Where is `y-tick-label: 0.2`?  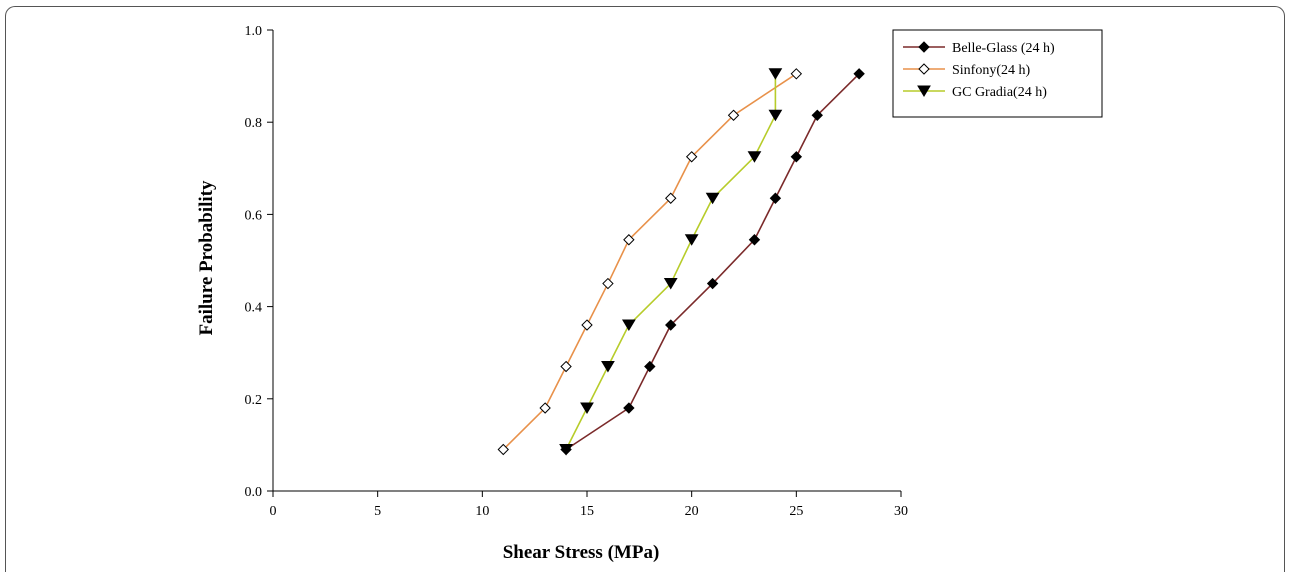 y-tick-label: 0.2 is located at coordinates (254, 400).